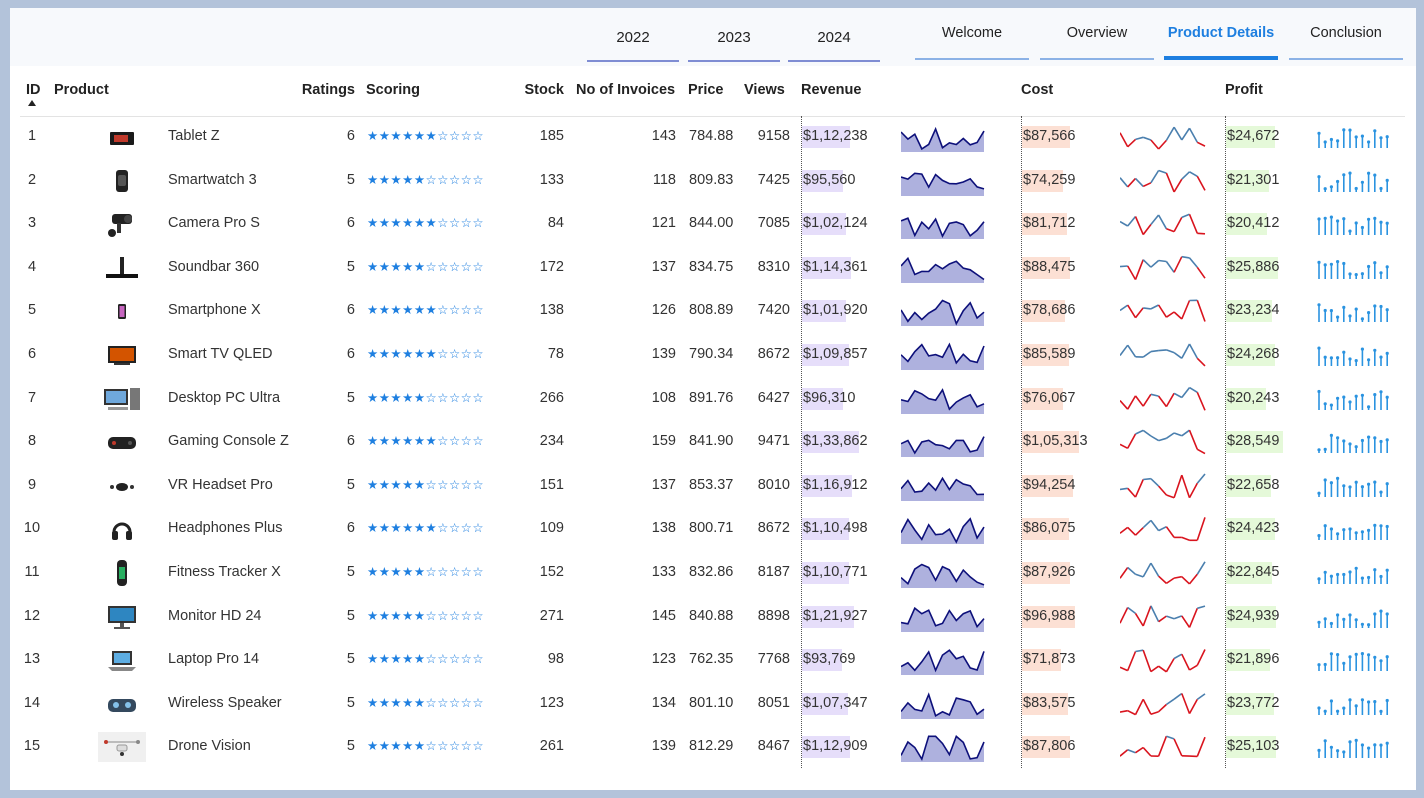 This screenshot has height=798, width=1424. Describe the element at coordinates (1253, 572) in the screenshot. I see `profit-bar-value: $22,845` at that location.